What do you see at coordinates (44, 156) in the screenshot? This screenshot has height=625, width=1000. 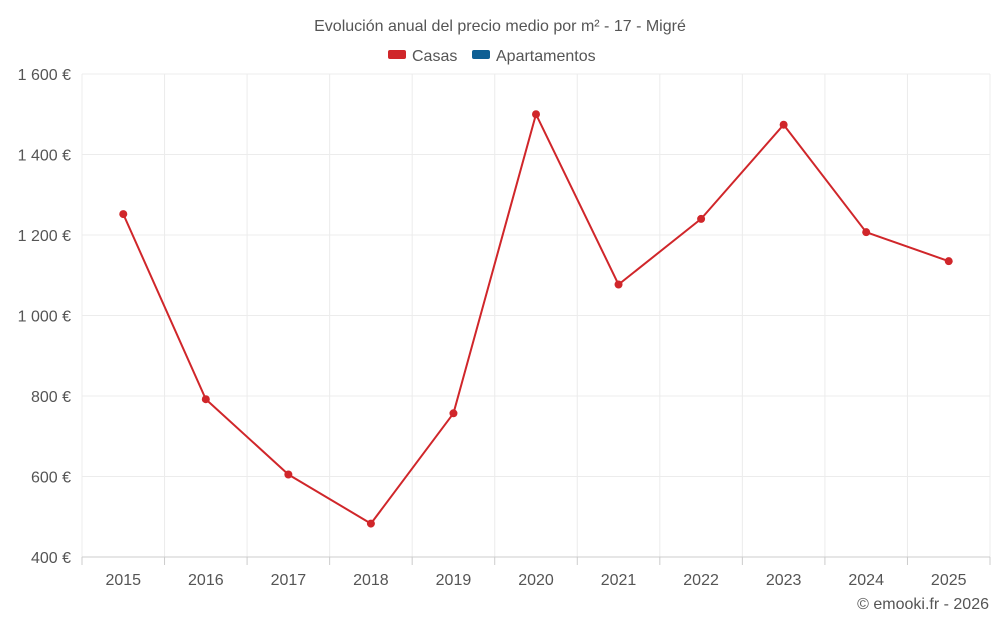 I see `y-tick-label: 1 400 €` at bounding box center [44, 156].